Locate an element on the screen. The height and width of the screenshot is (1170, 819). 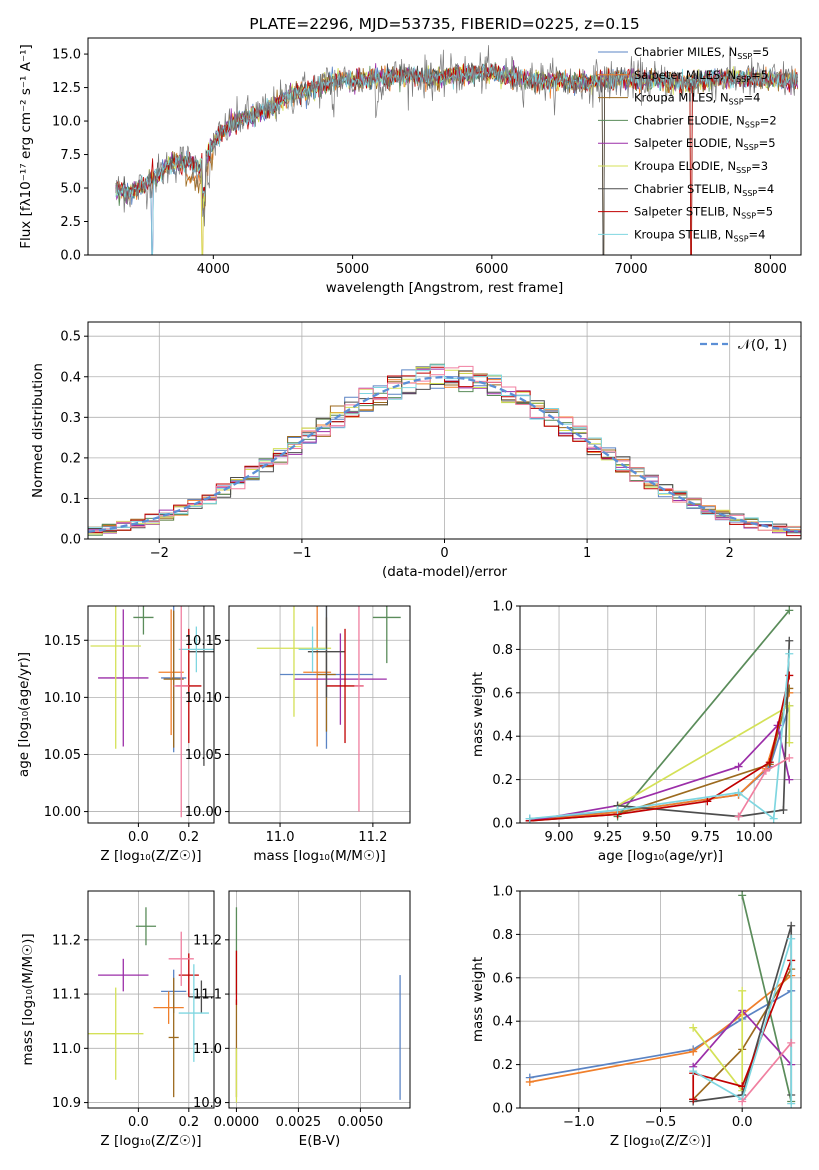
x-tick-label: 11.2 is located at coordinates (372, 837).